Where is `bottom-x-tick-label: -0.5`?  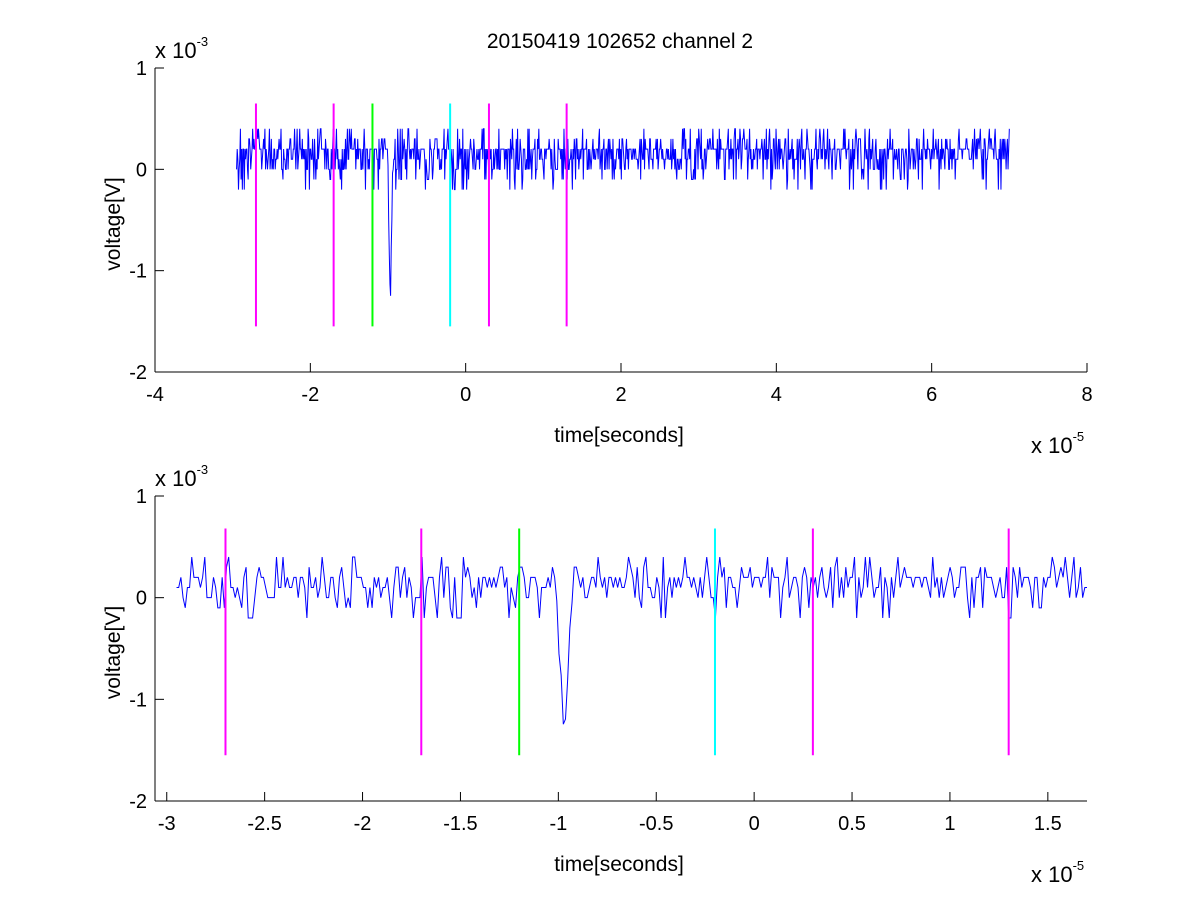 bottom-x-tick-label: -0.5 is located at coordinates (656, 824).